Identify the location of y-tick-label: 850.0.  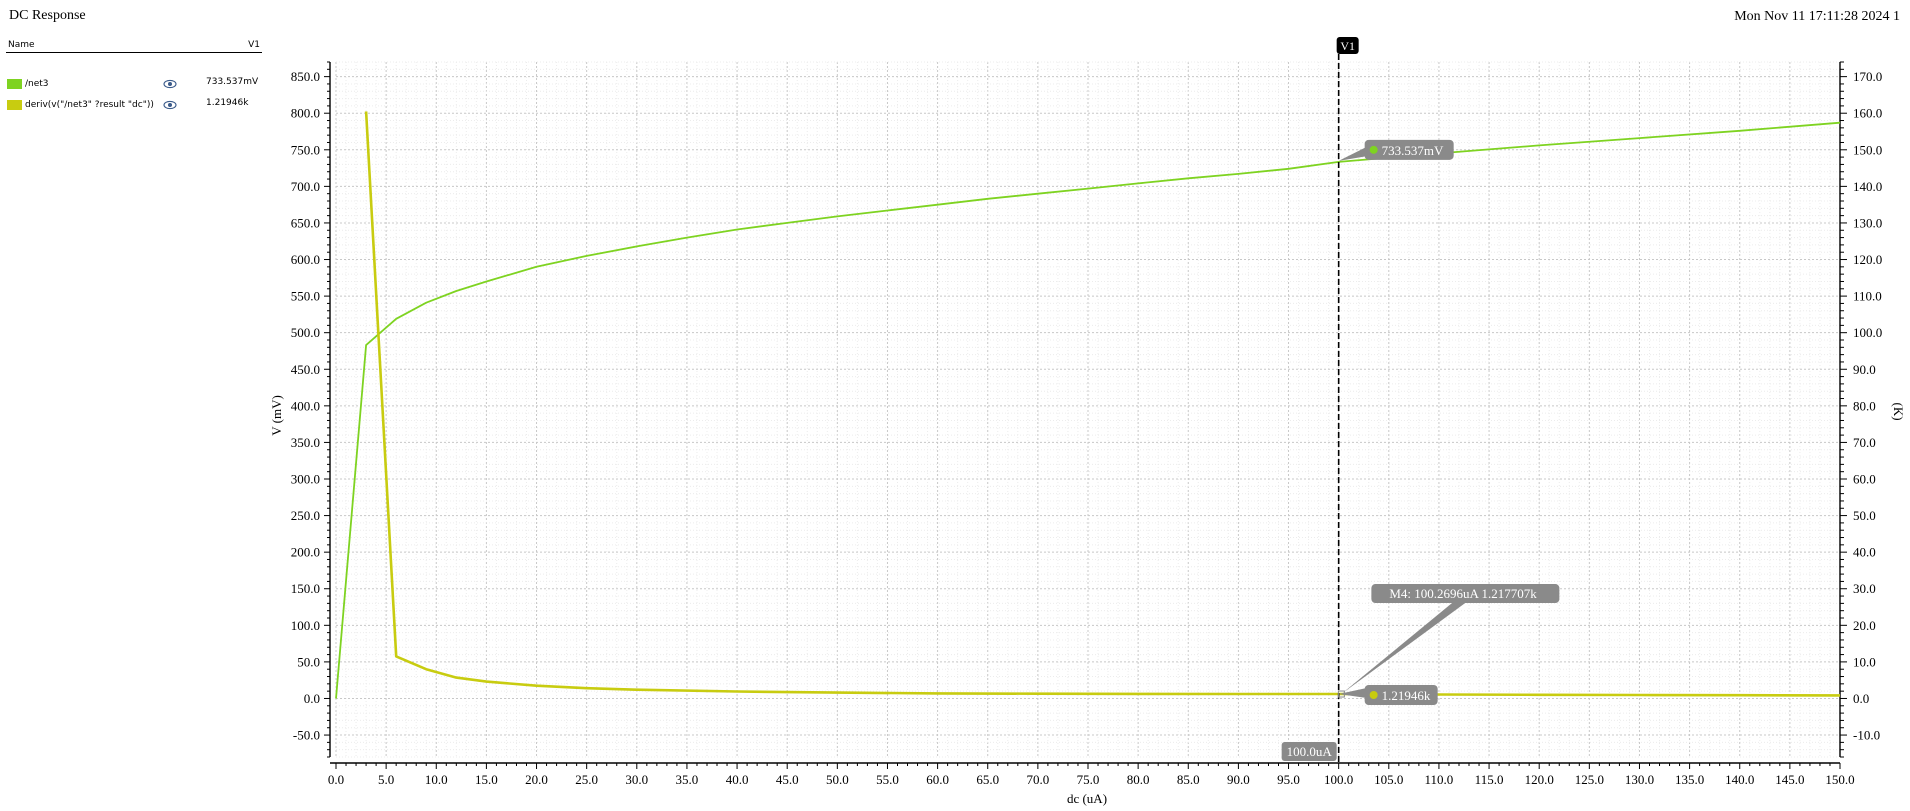
(305, 76).